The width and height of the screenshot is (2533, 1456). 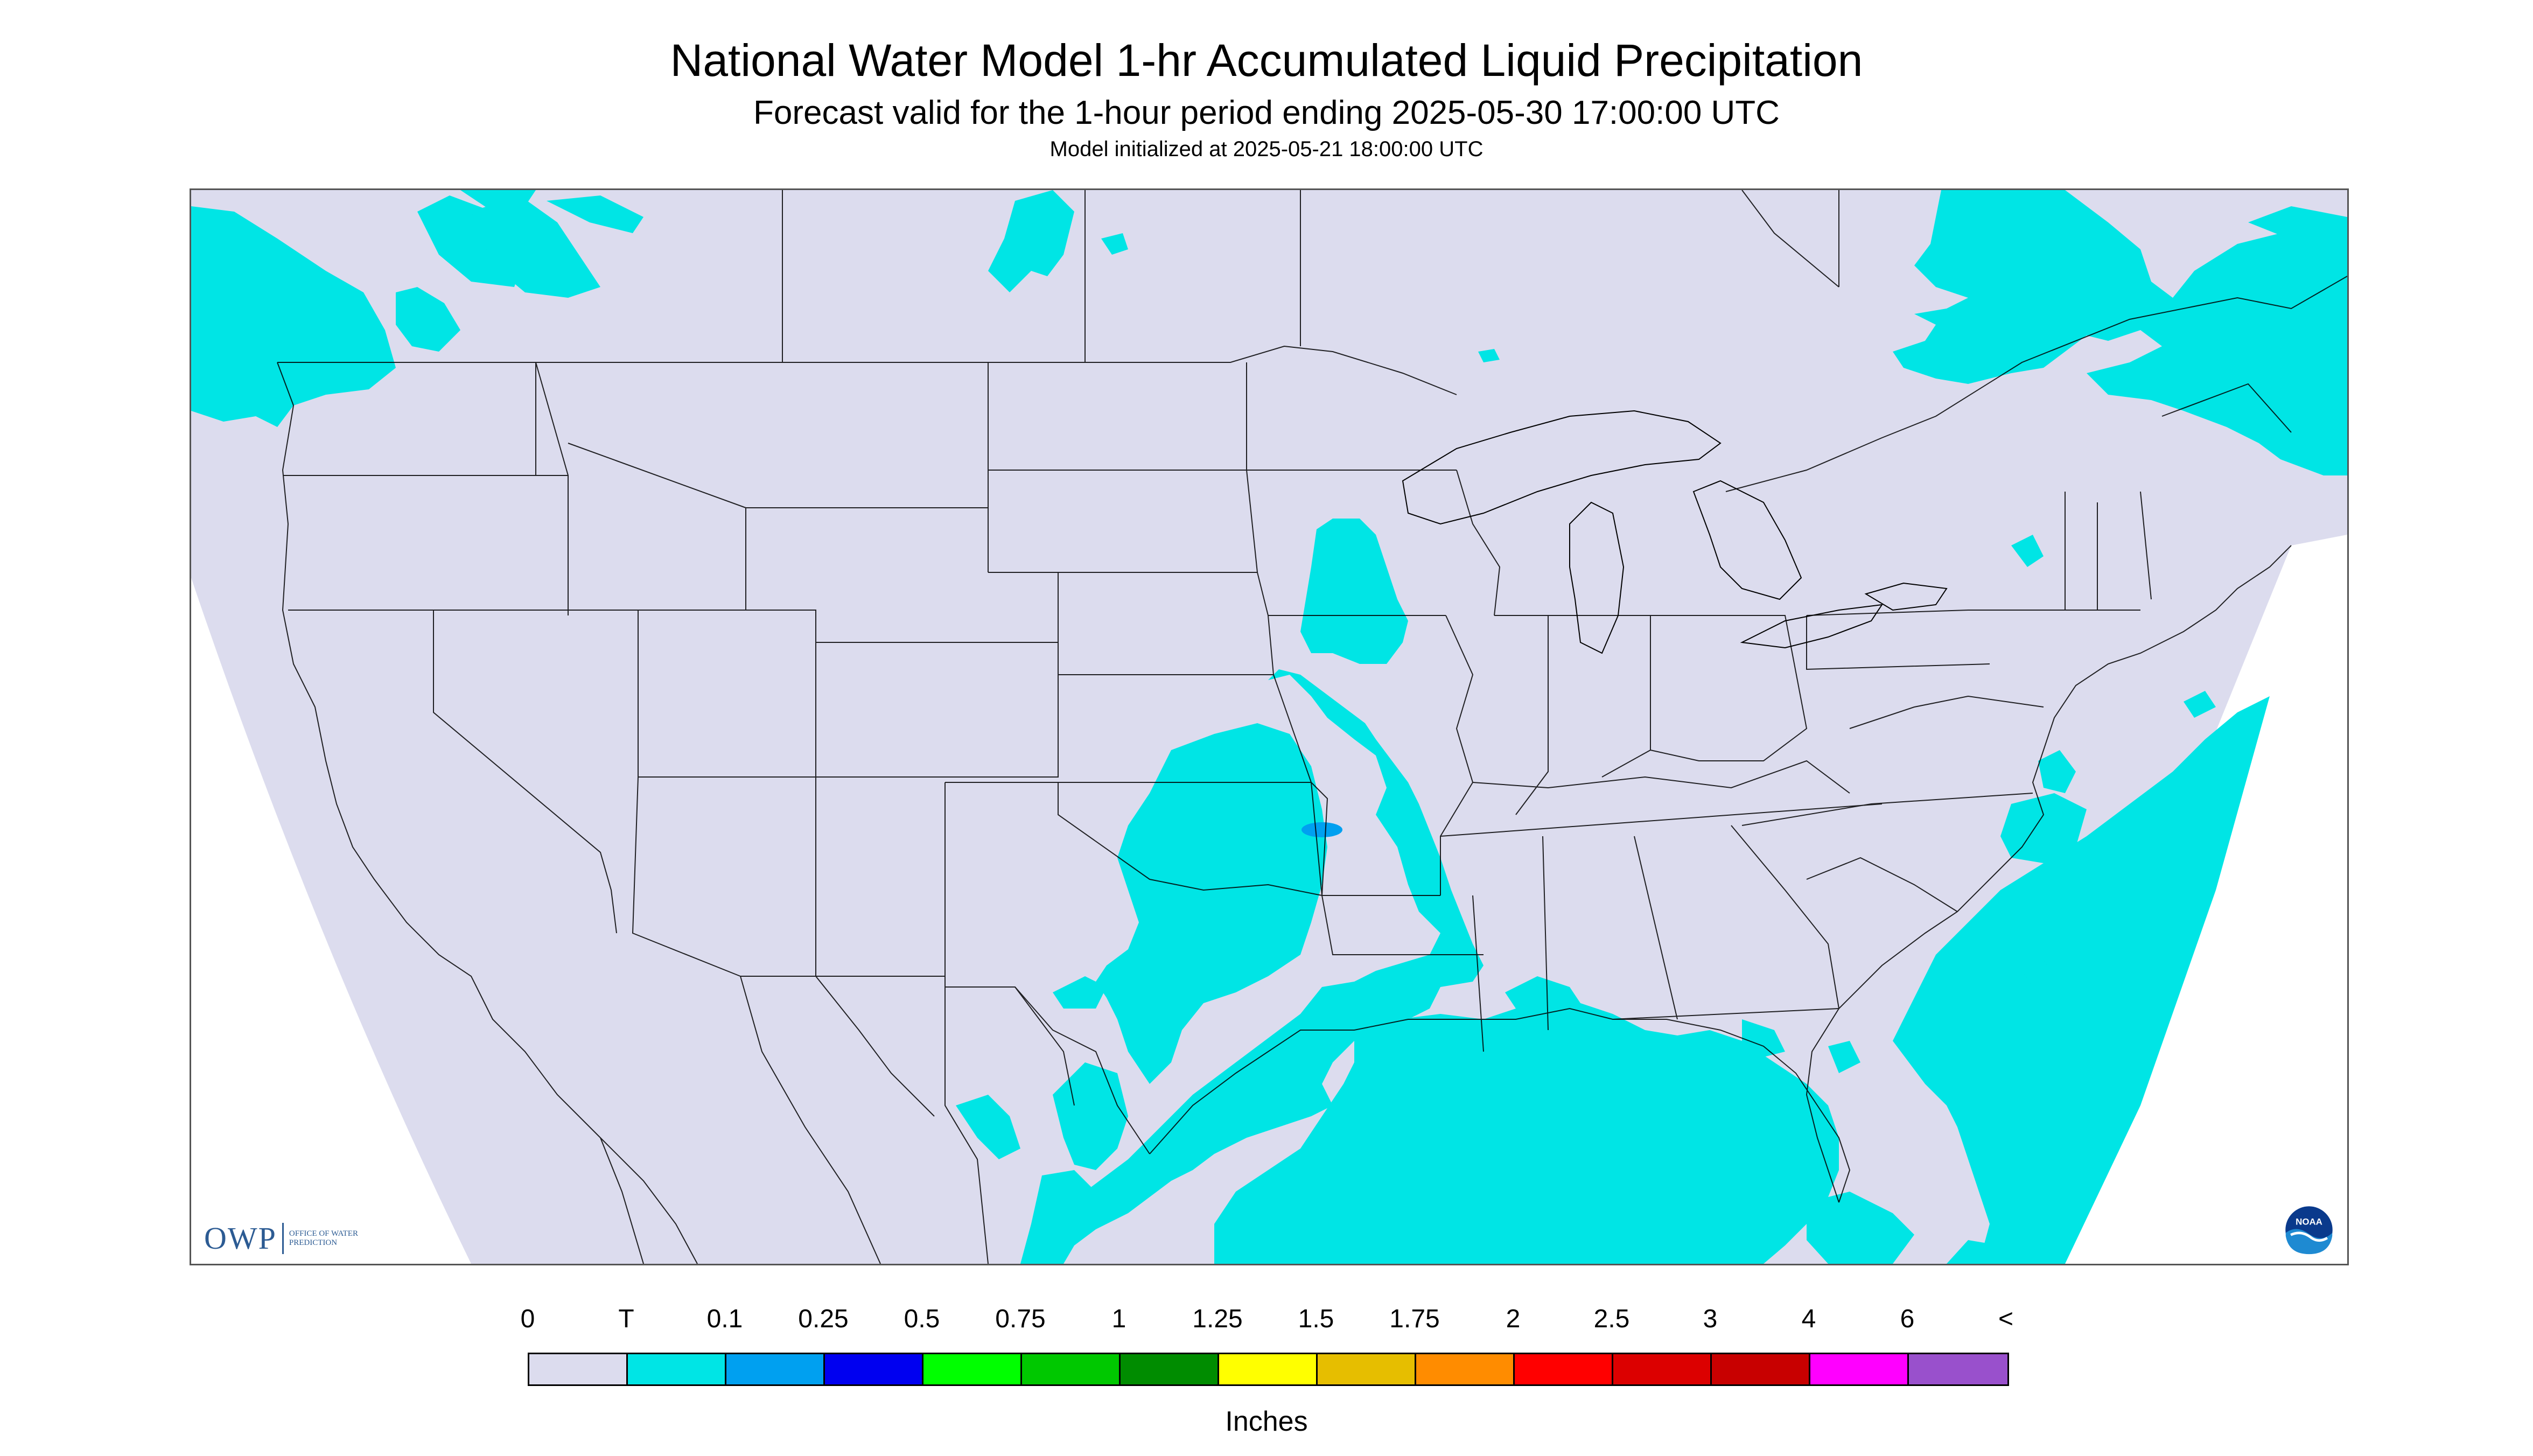 I want to click on legend-tick-label: 1.5, so click(x=1316, y=1319).